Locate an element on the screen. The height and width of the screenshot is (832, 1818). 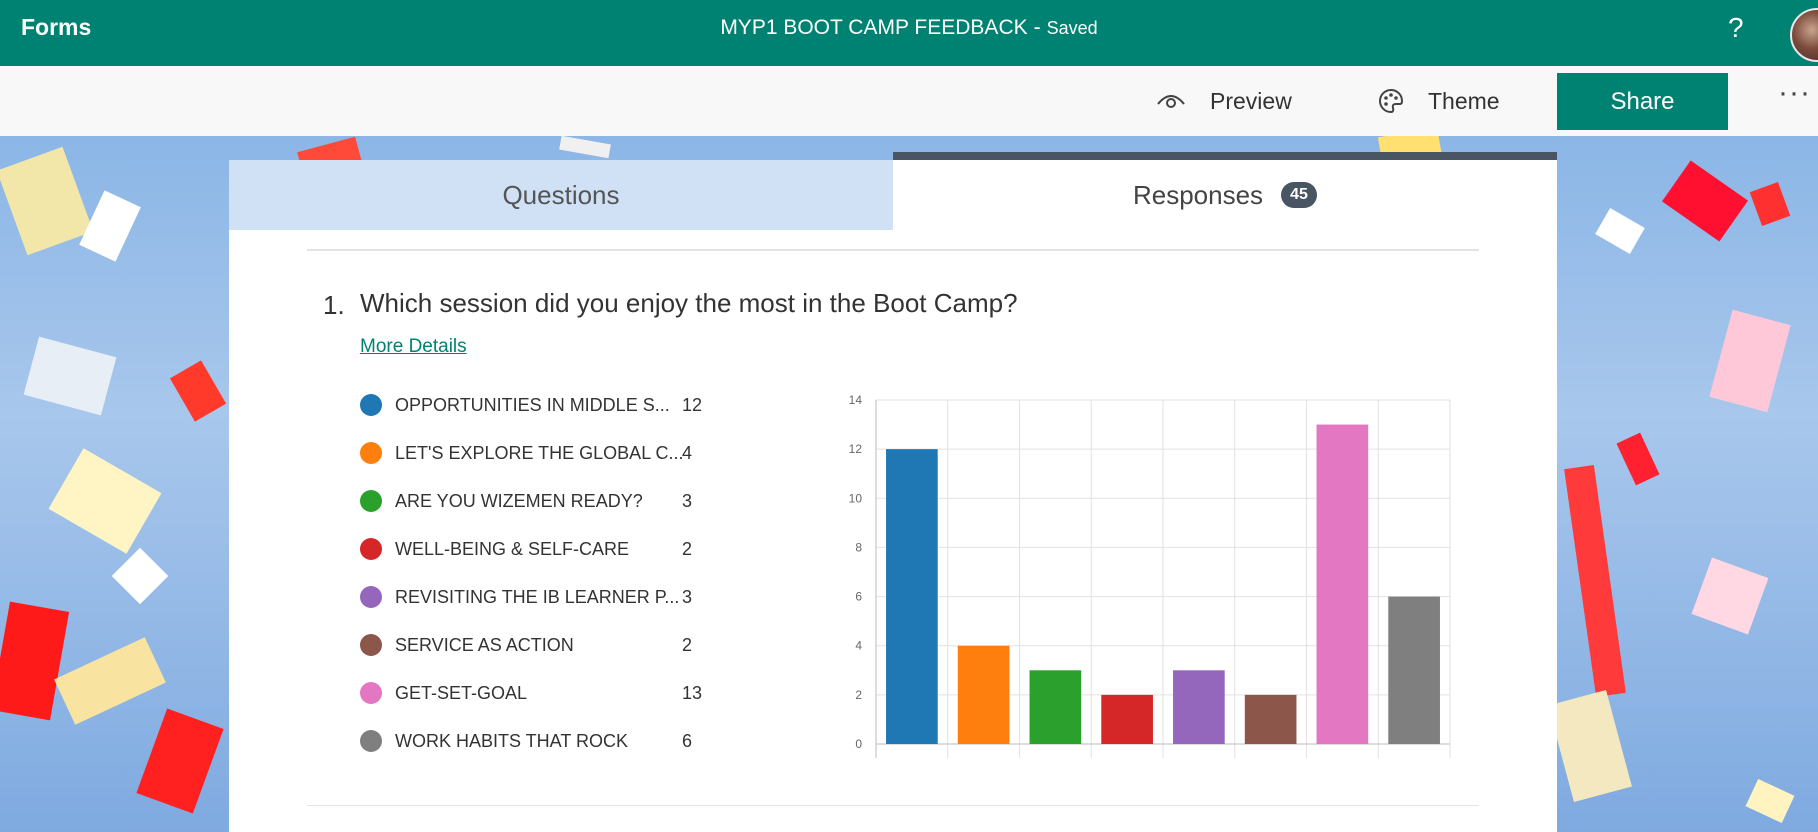
y-tick-label: 8 is located at coordinates (858, 547).